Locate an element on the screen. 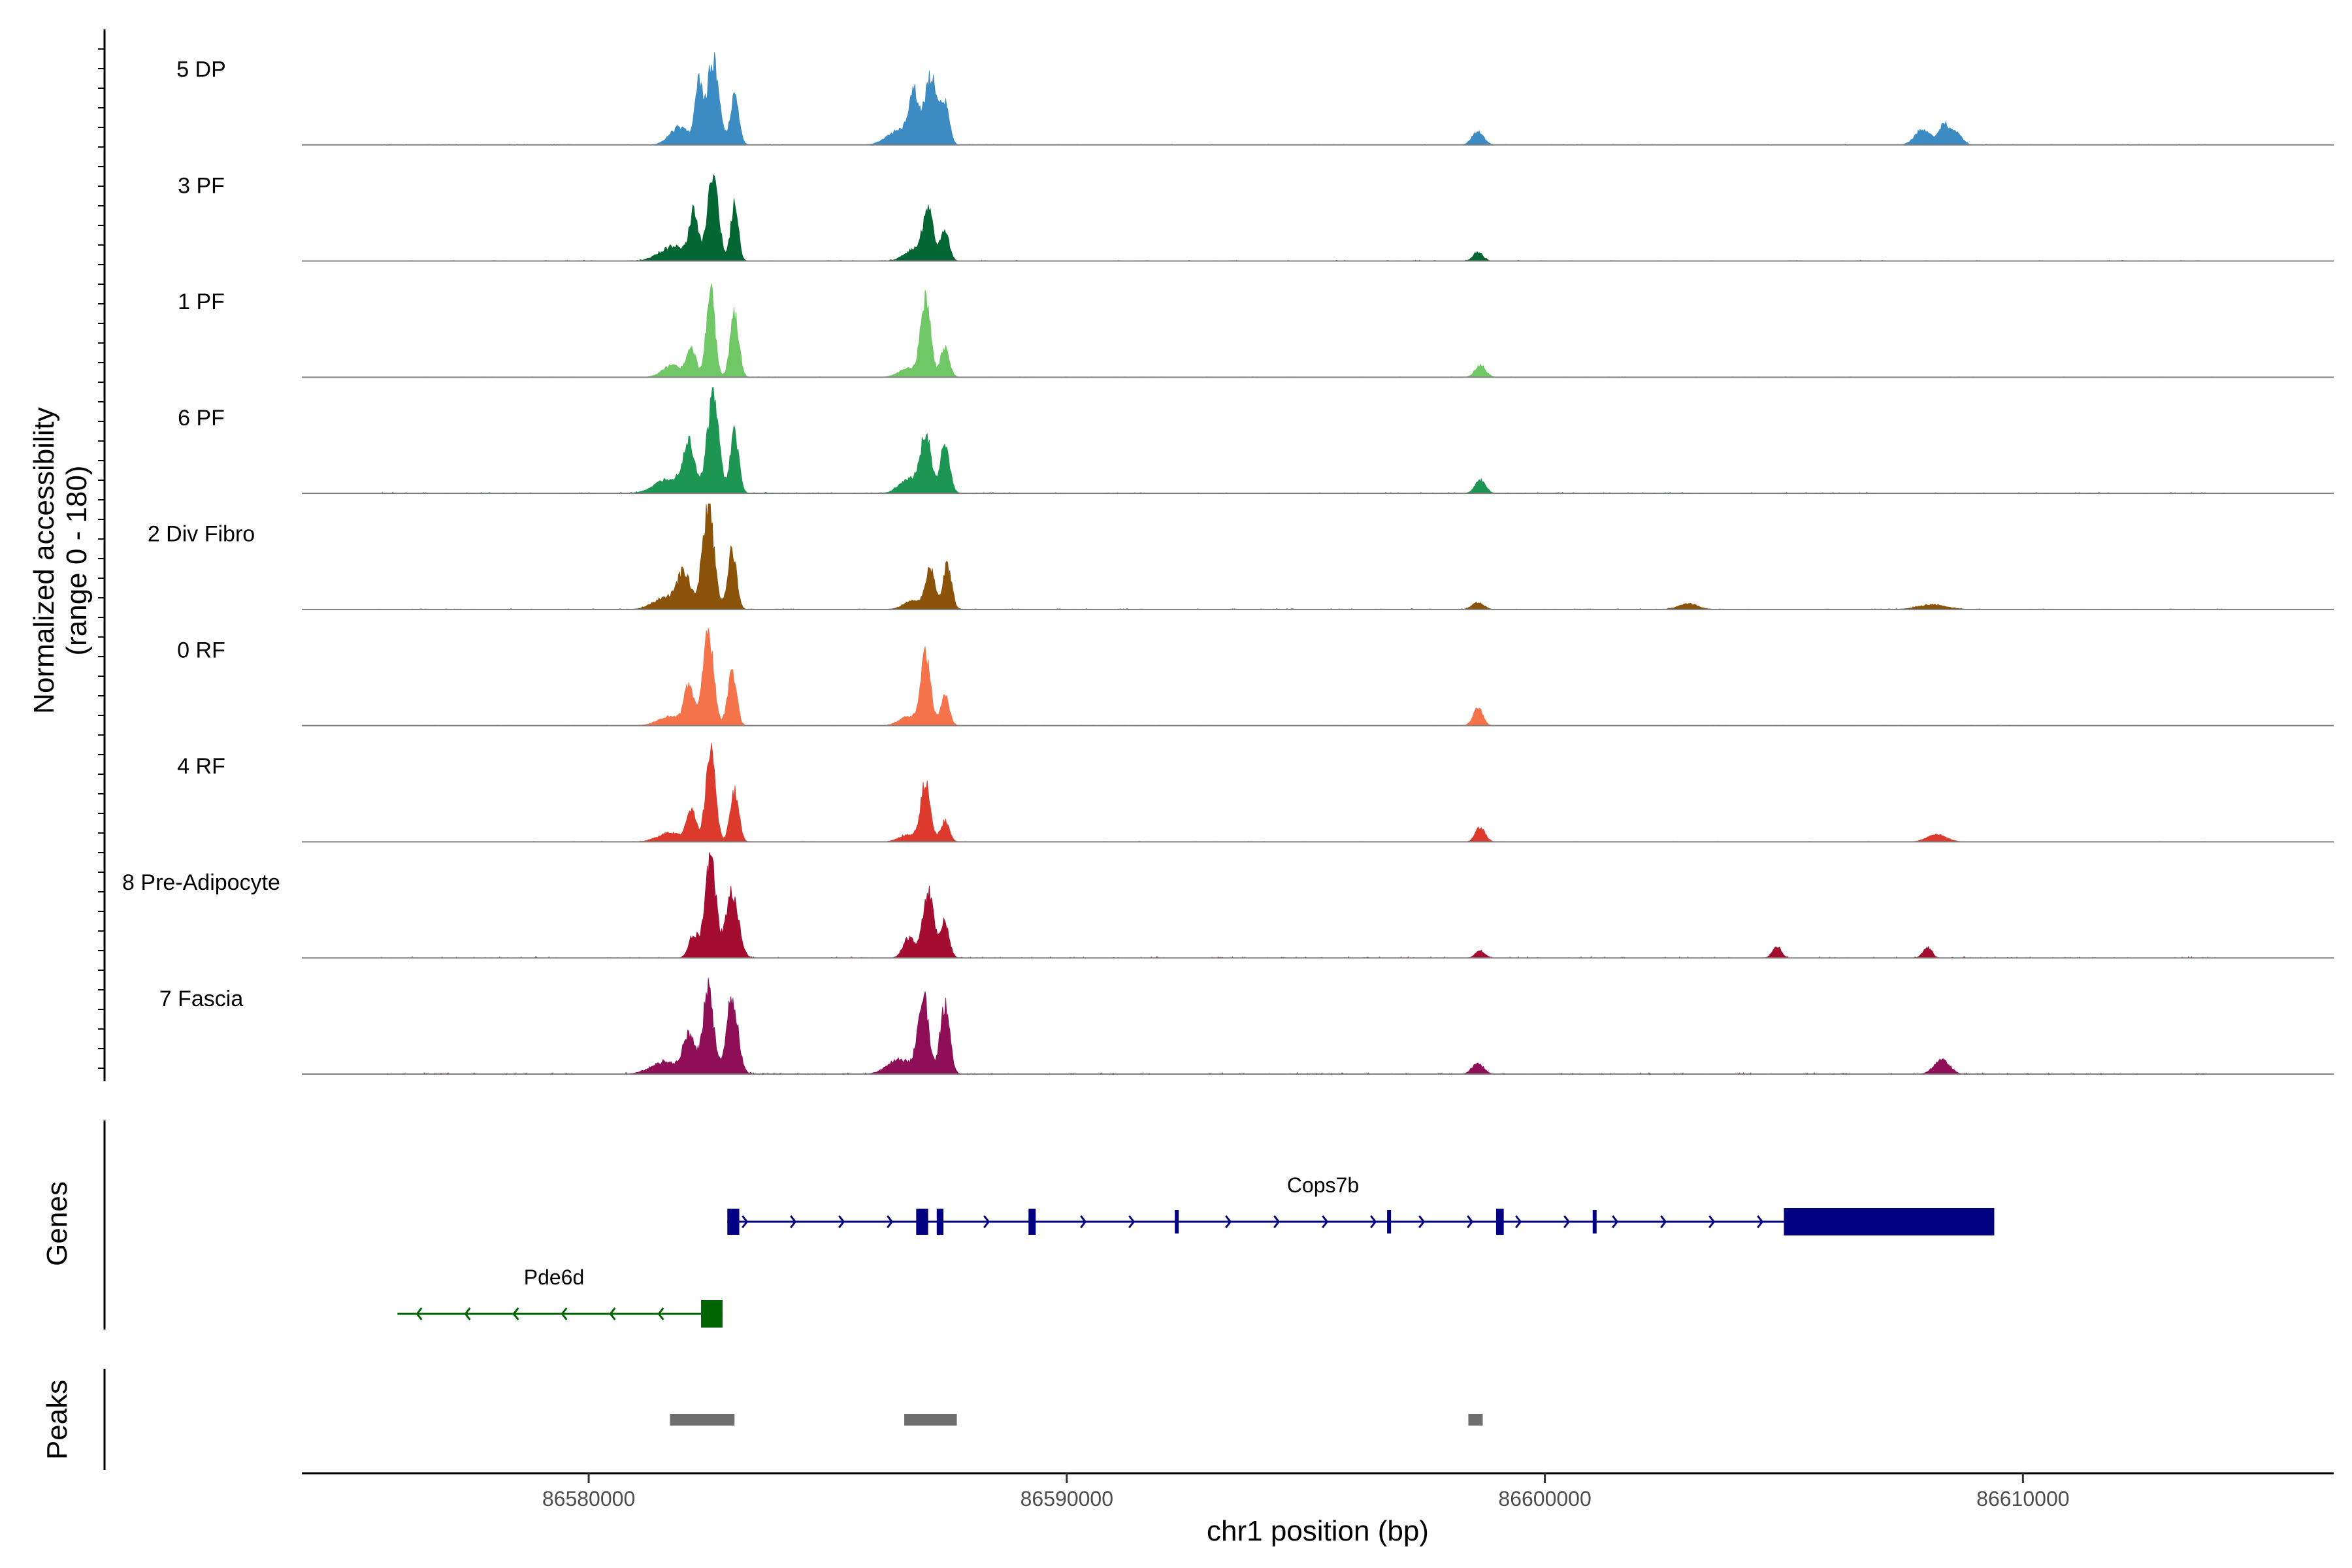 This screenshot has height=1568, width=2352. x-axis-tick-label: 86580000 is located at coordinates (588, 1499).